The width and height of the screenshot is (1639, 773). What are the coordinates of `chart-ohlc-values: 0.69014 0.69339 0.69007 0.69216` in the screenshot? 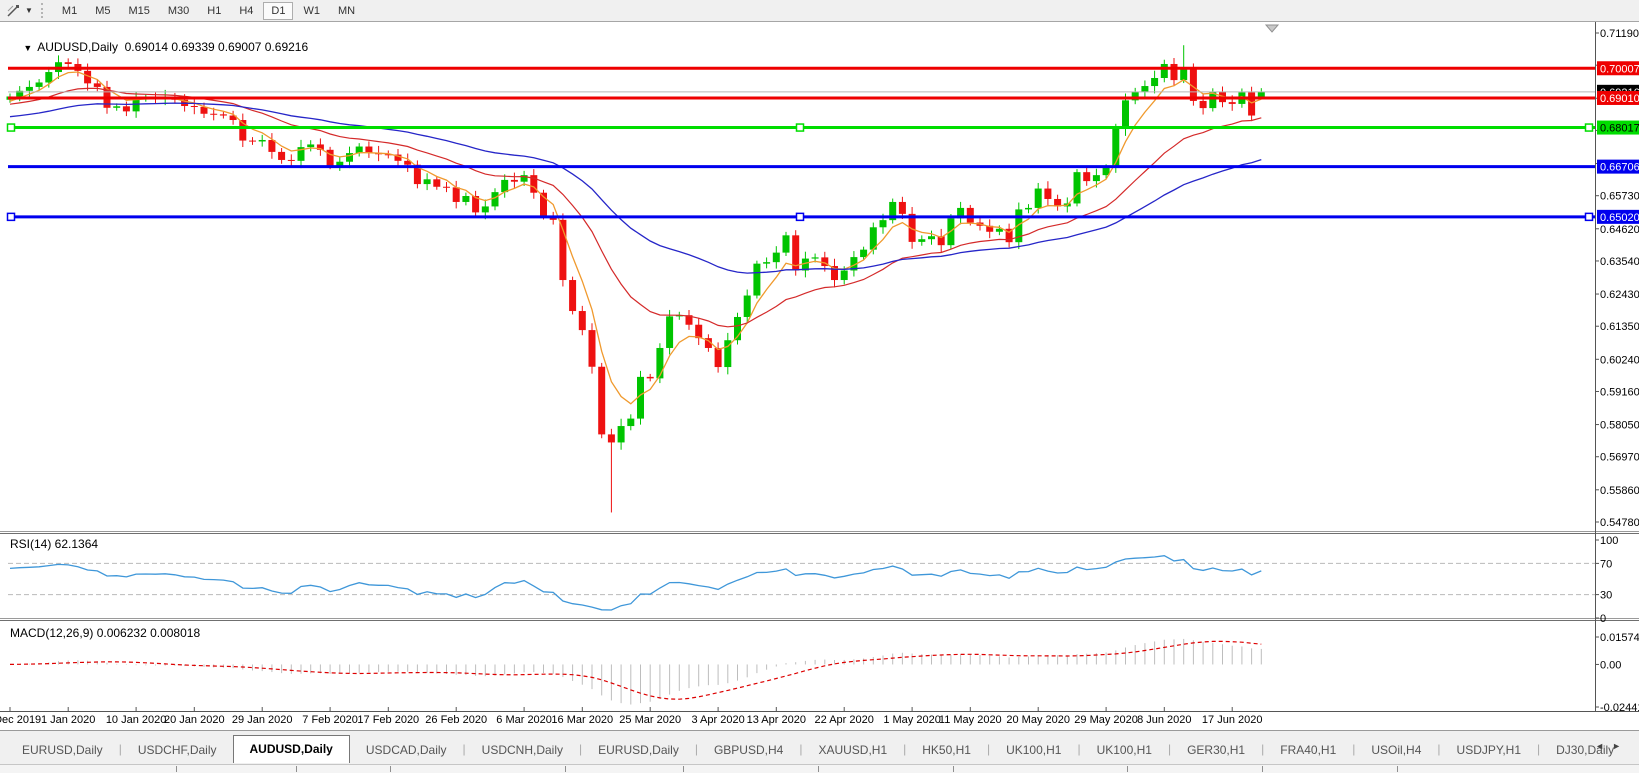 It's located at (216, 47).